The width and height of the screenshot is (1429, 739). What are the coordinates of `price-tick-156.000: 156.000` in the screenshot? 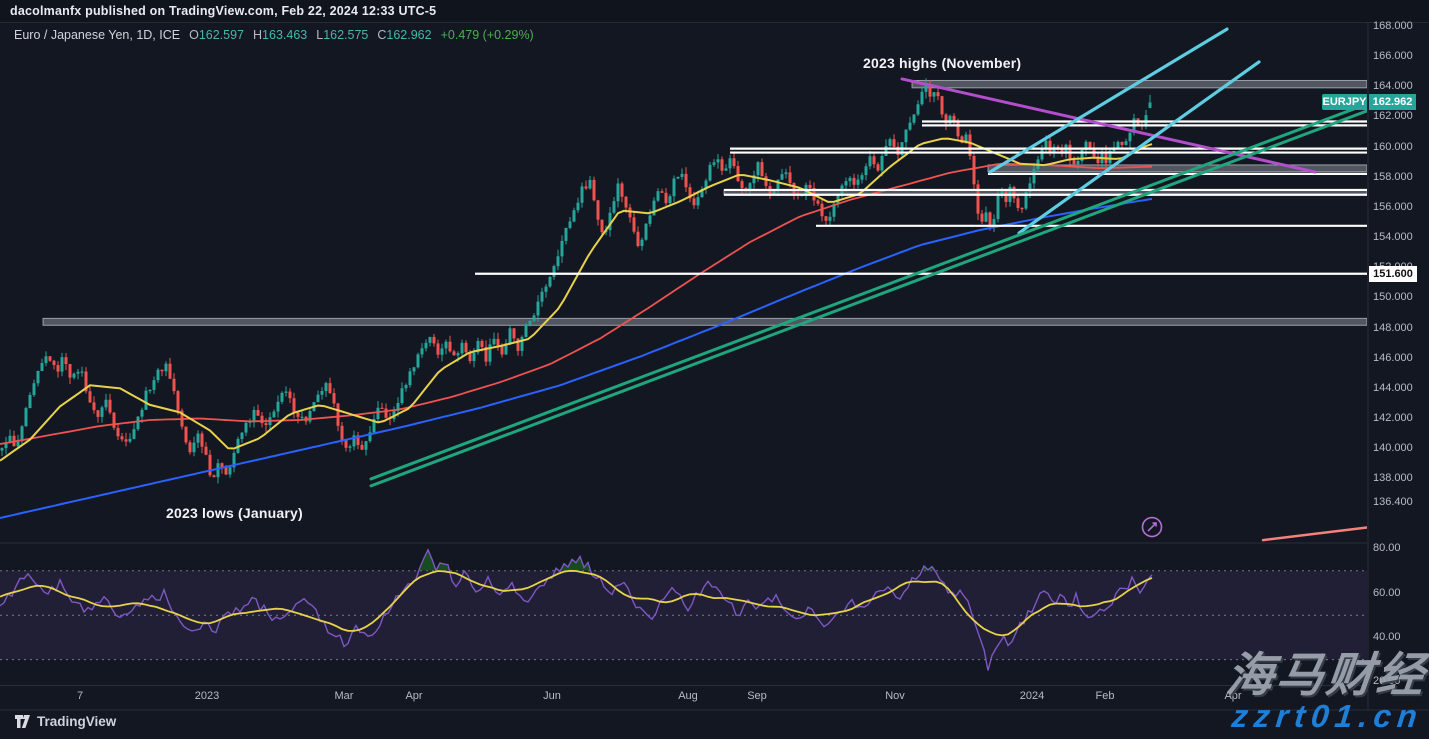 It's located at (1393, 206).